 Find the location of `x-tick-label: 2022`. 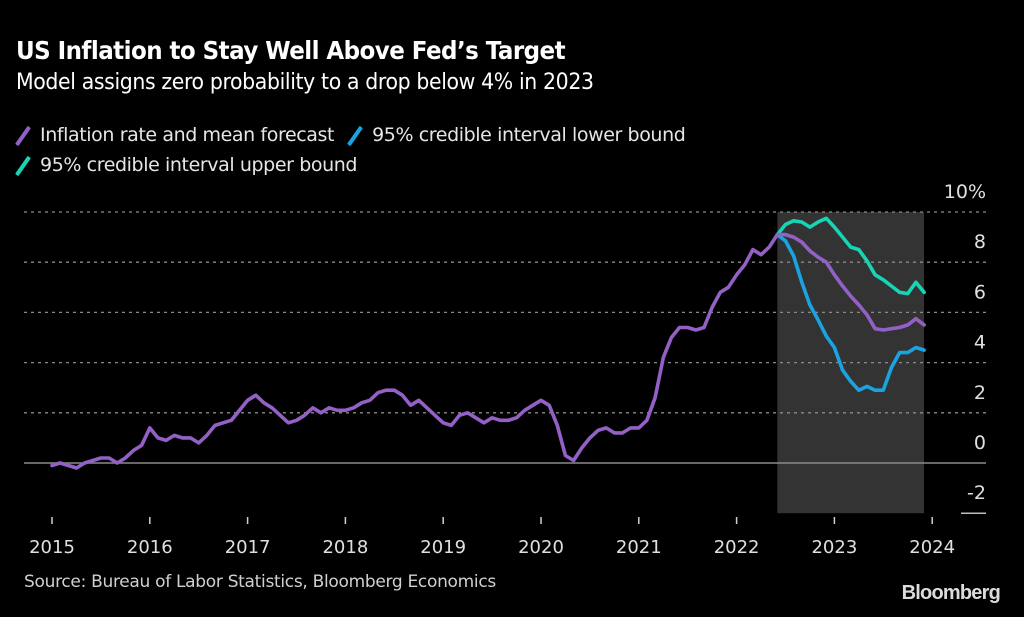

x-tick-label: 2022 is located at coordinates (737, 547).